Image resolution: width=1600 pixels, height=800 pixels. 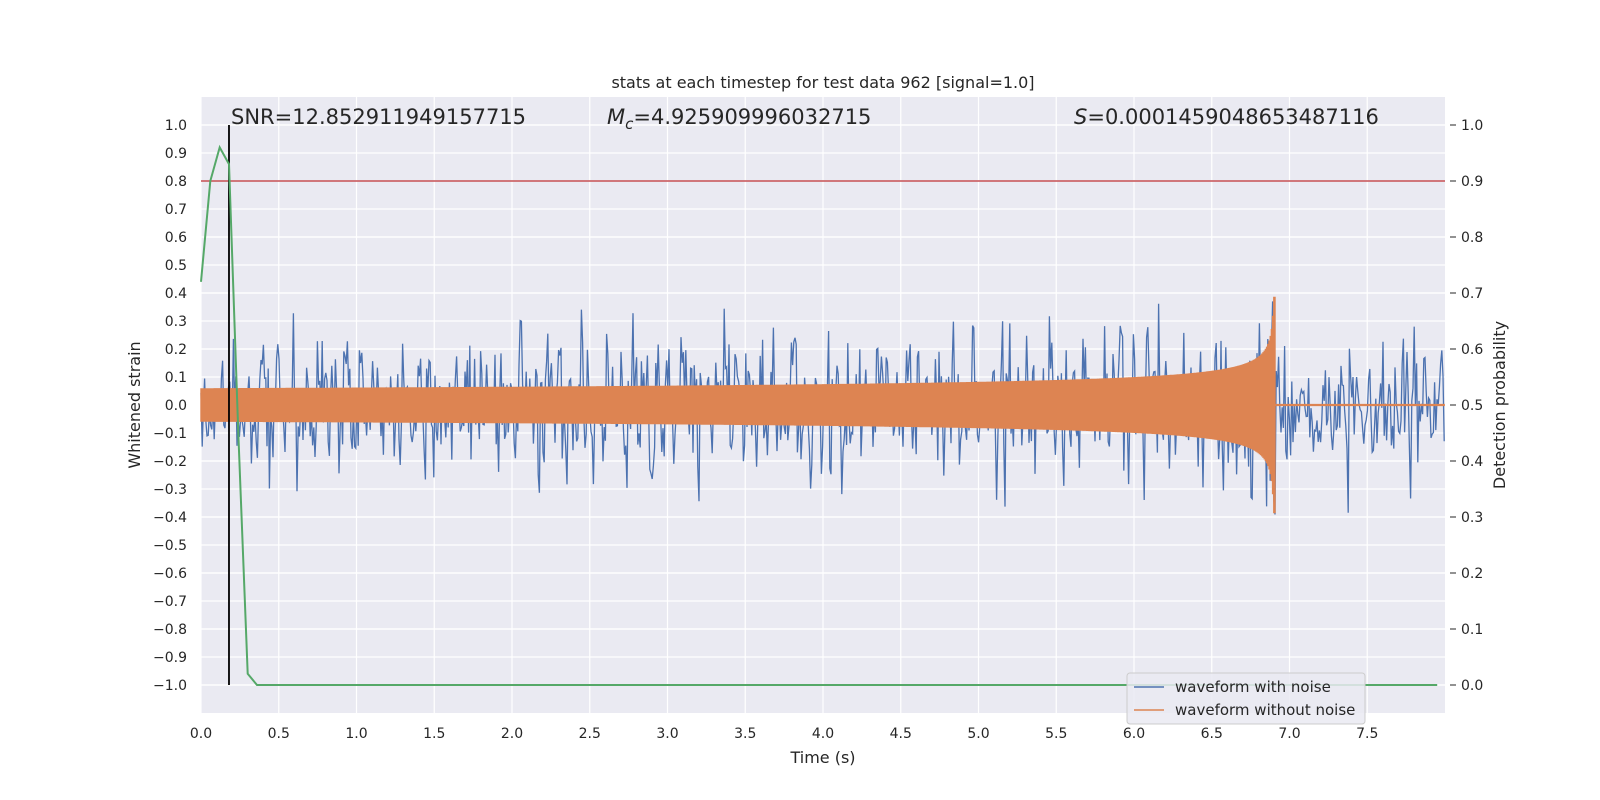 I want to click on x-tick-label: 0.0, so click(x=201, y=734).